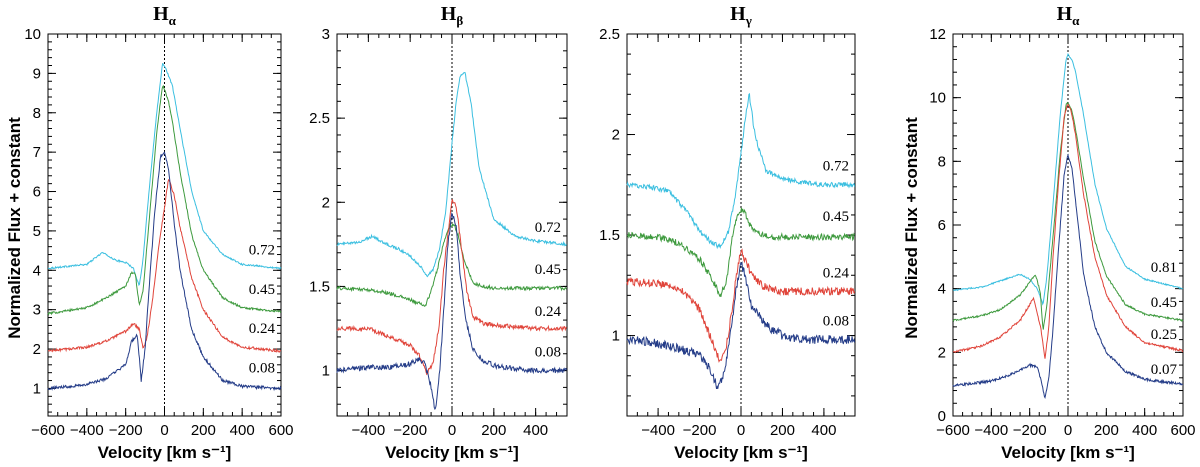 The image size is (1200, 467). What do you see at coordinates (37, 152) in the screenshot?
I see `y-tick-label: 7` at bounding box center [37, 152].